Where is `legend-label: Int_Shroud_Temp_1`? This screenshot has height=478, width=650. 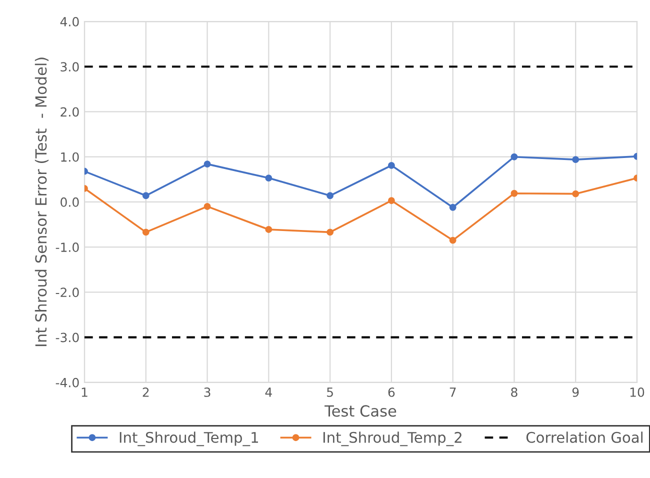
legend-label: Int_Shroud_Temp_1 is located at coordinates (189, 439).